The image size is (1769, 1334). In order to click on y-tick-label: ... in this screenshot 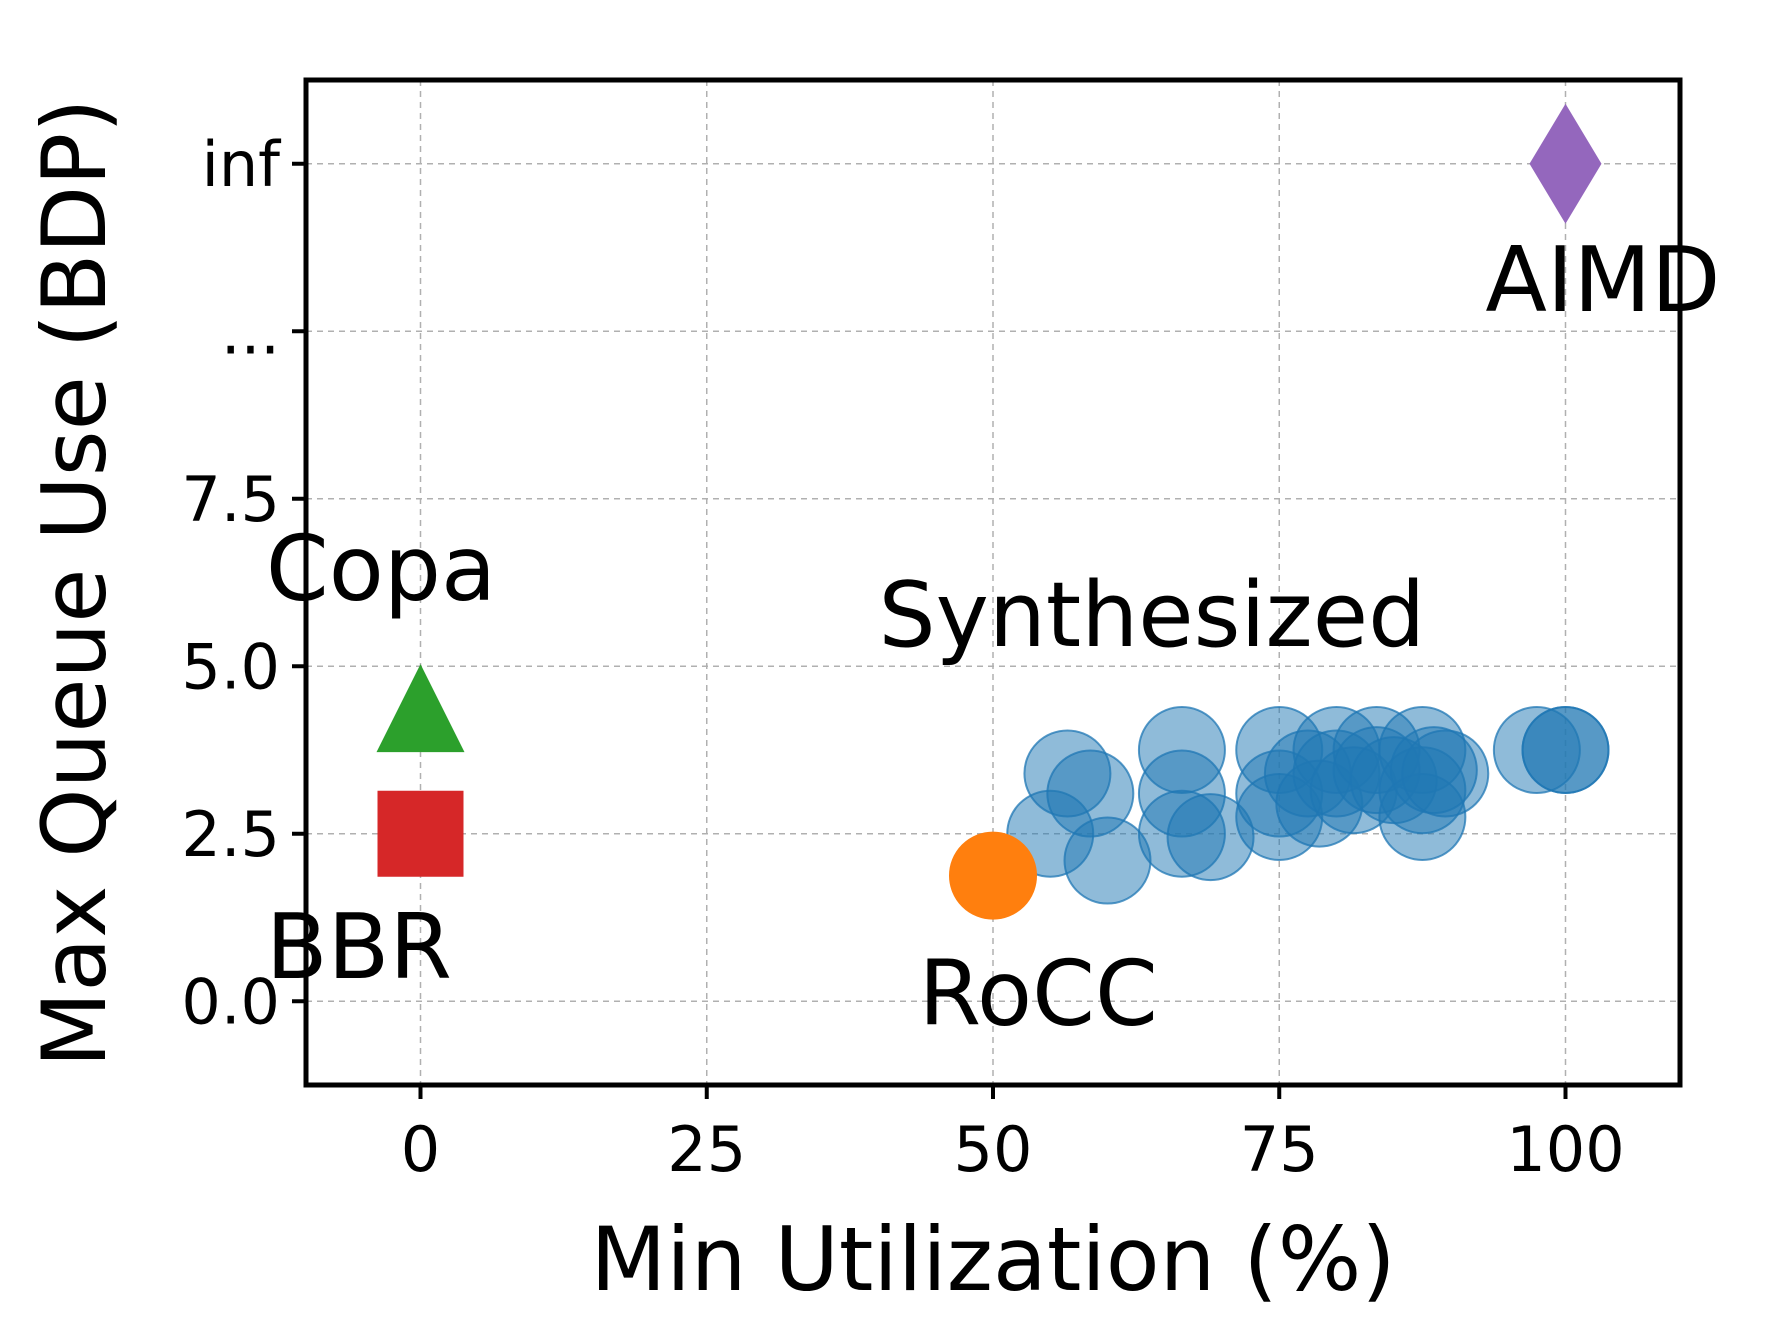, I will do `click(250, 331)`.